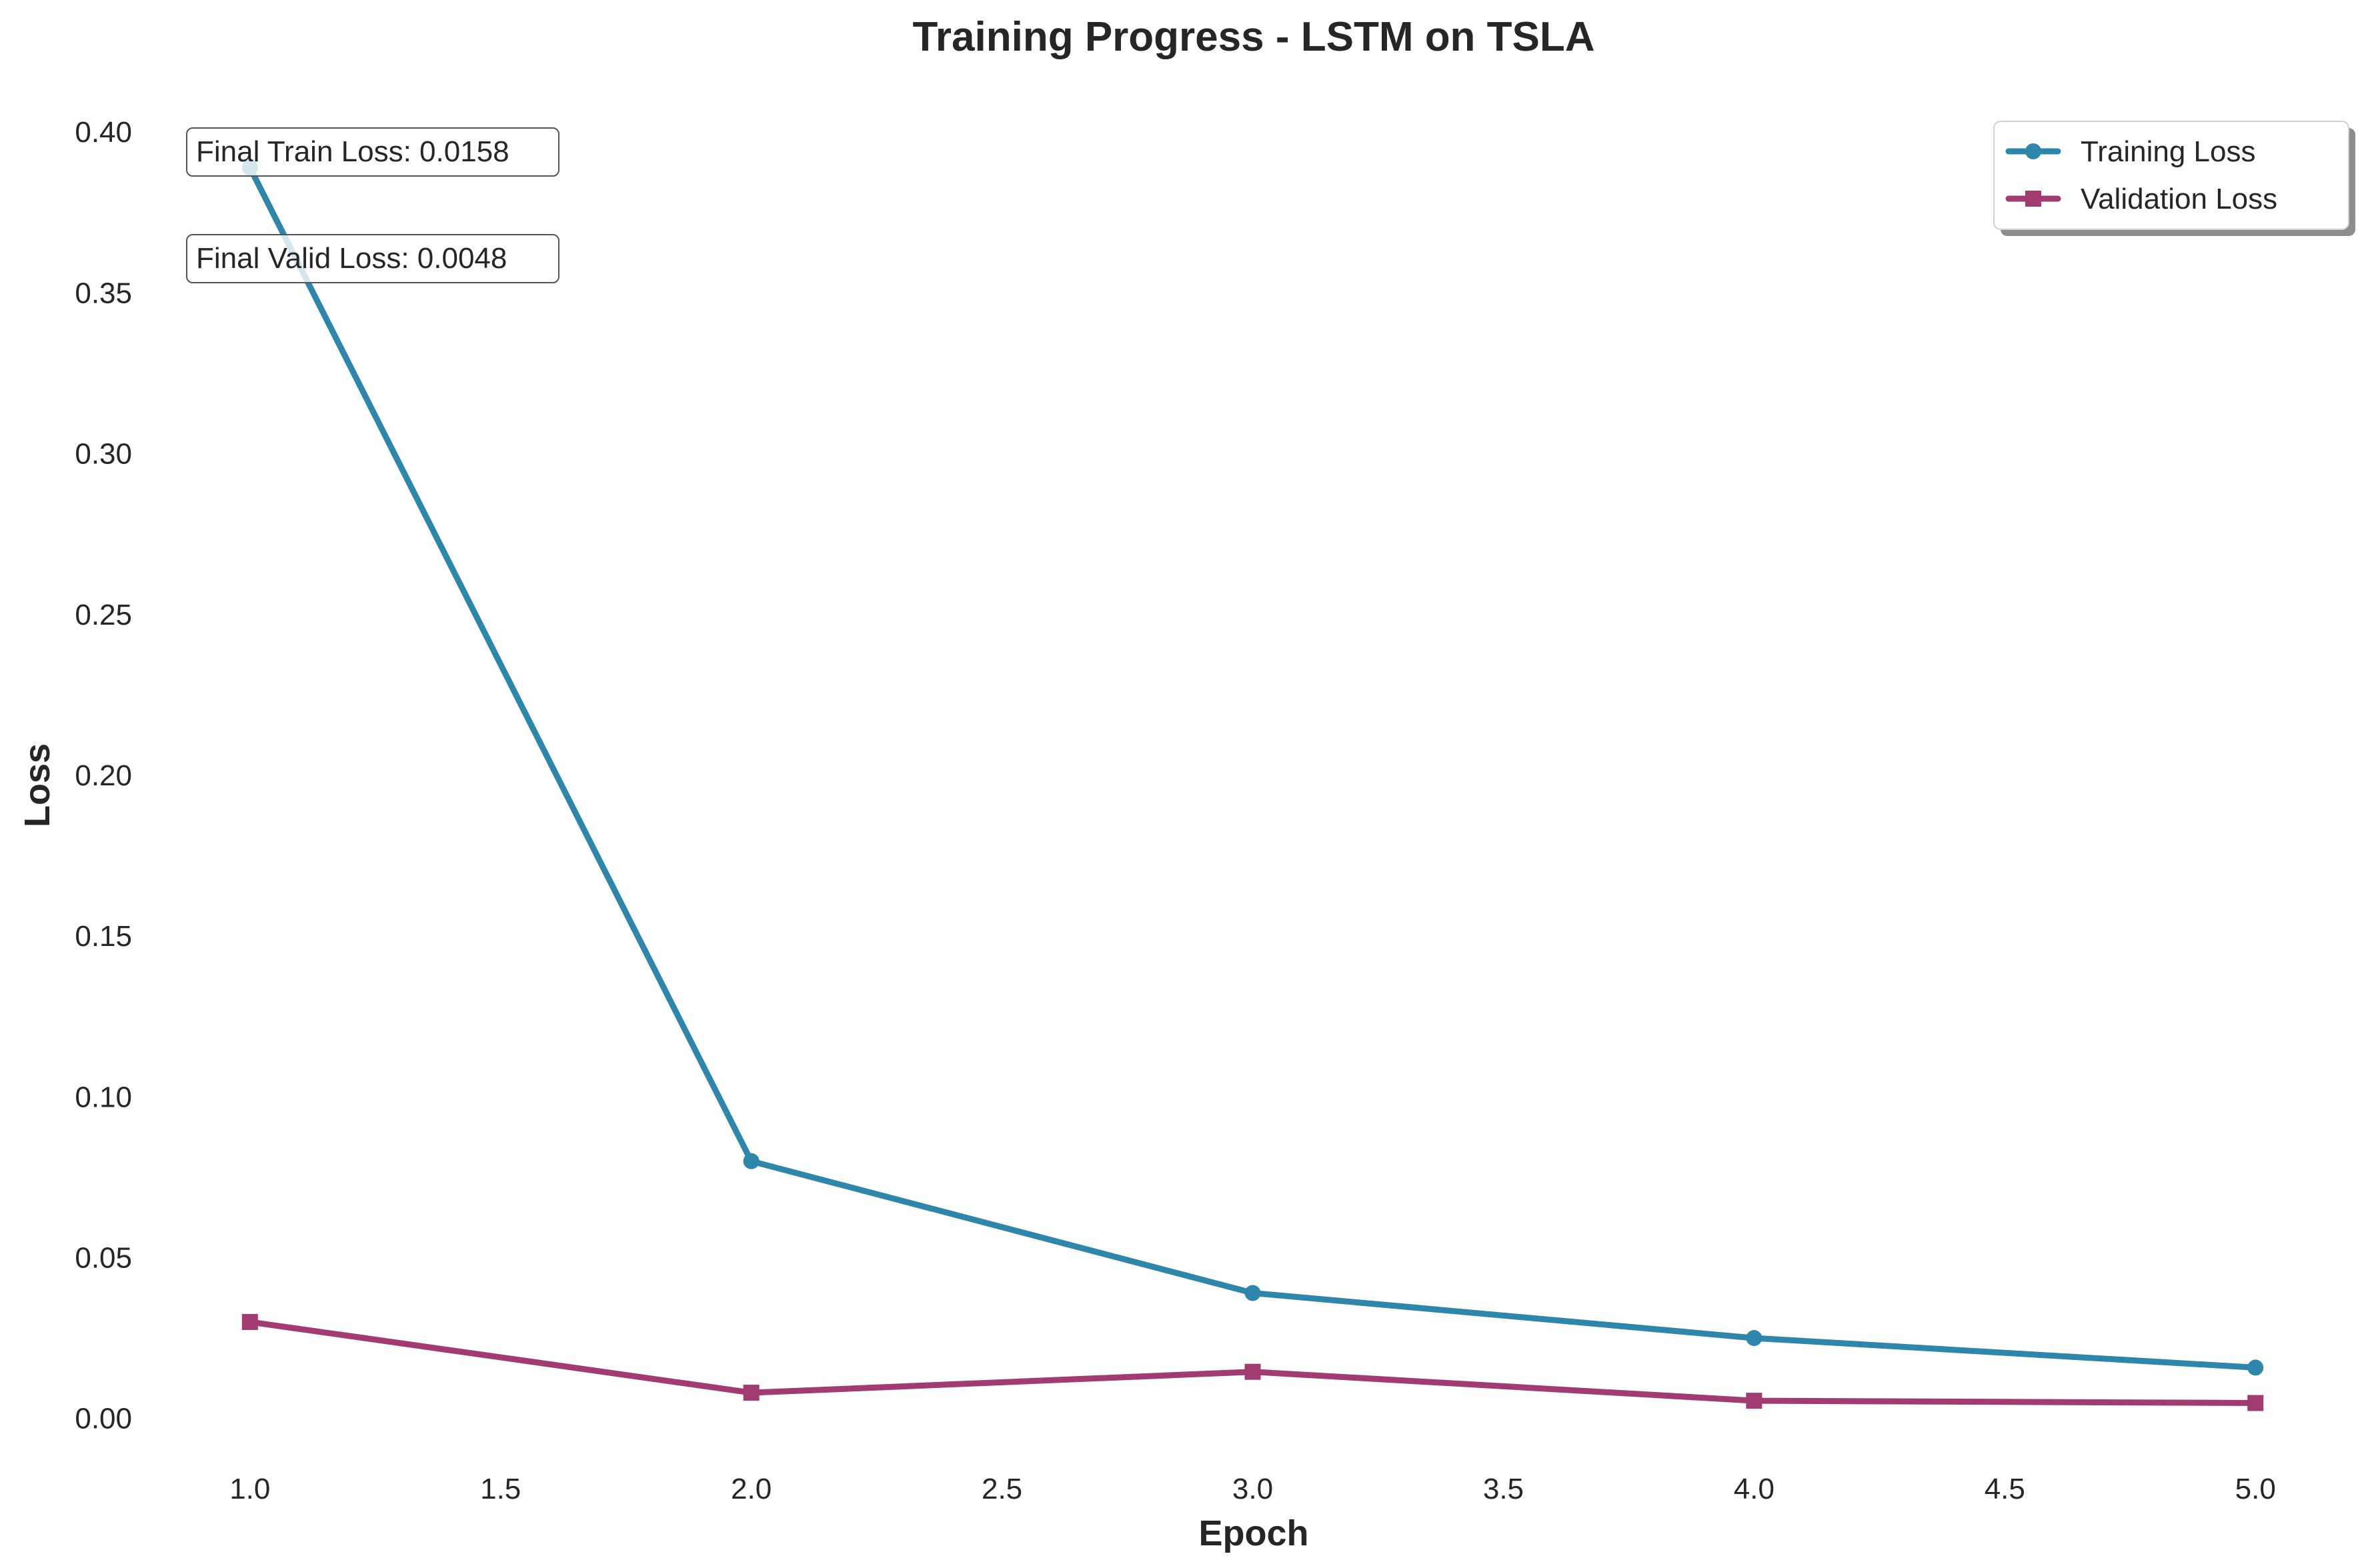  What do you see at coordinates (352, 151) in the screenshot?
I see `annotation-text: Final Train Loss: 0.0158` at bounding box center [352, 151].